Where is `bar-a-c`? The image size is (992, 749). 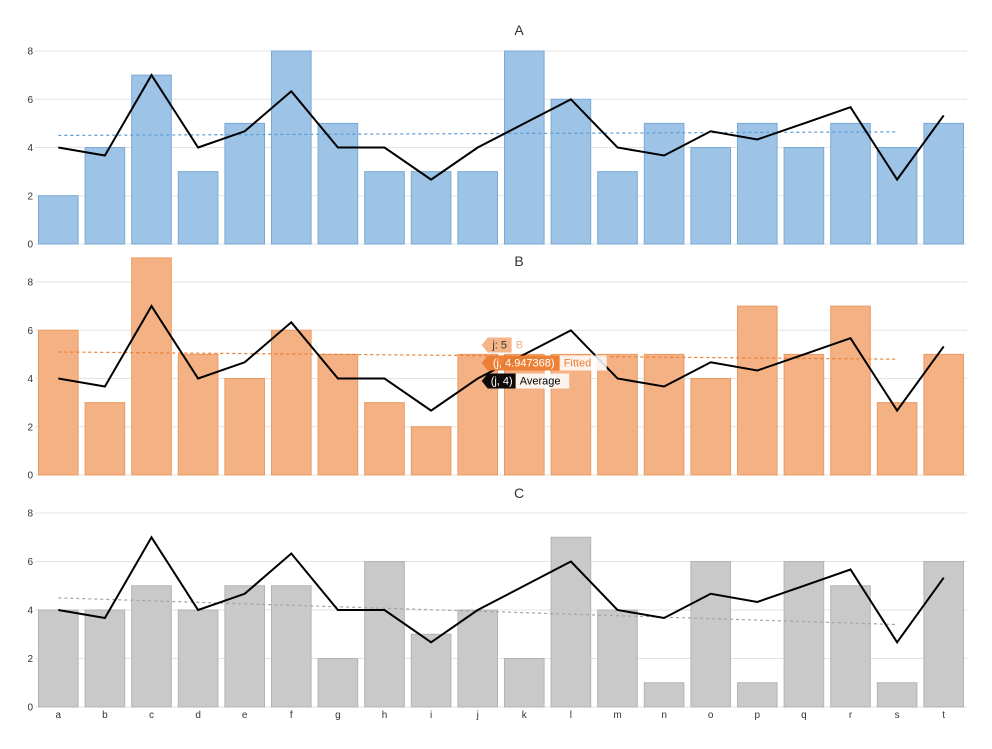 bar-a-c is located at coordinates (151, 159).